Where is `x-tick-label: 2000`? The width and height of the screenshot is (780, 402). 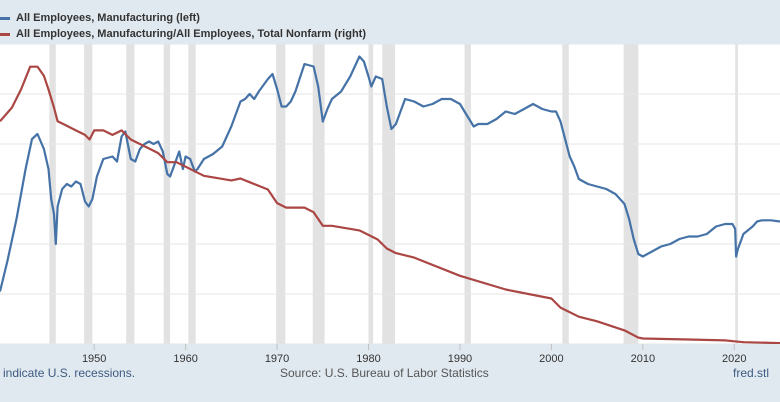
x-tick-label: 2000 is located at coordinates (551, 359).